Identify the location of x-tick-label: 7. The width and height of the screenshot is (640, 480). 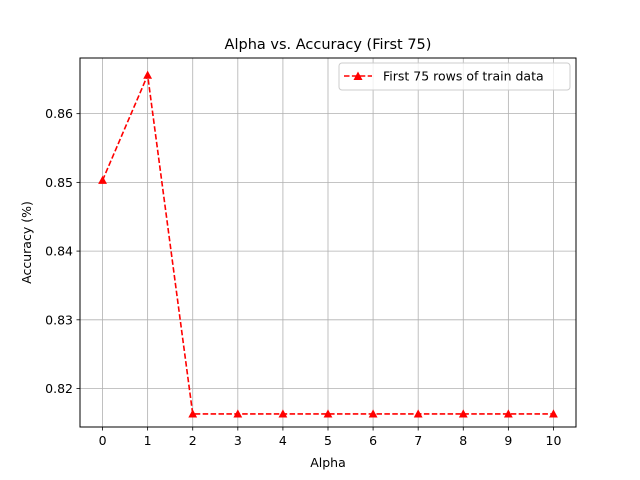
(418, 440).